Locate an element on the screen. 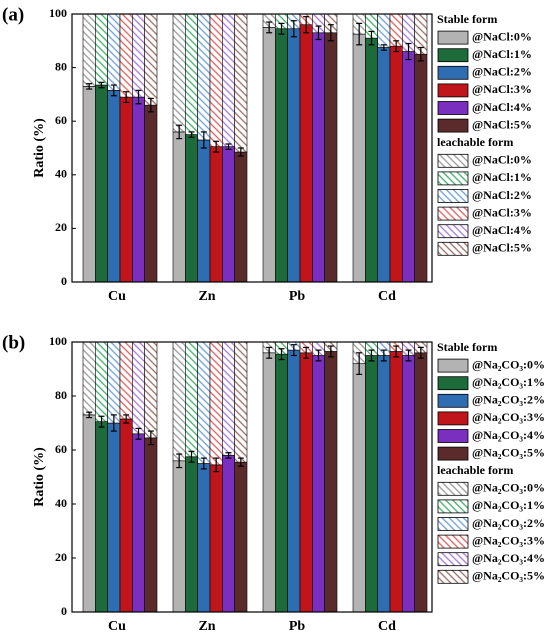 Image resolution: width=550 pixels, height=638 pixels. legend-label: @Na₂CO₃:0% is located at coordinates (508, 364).